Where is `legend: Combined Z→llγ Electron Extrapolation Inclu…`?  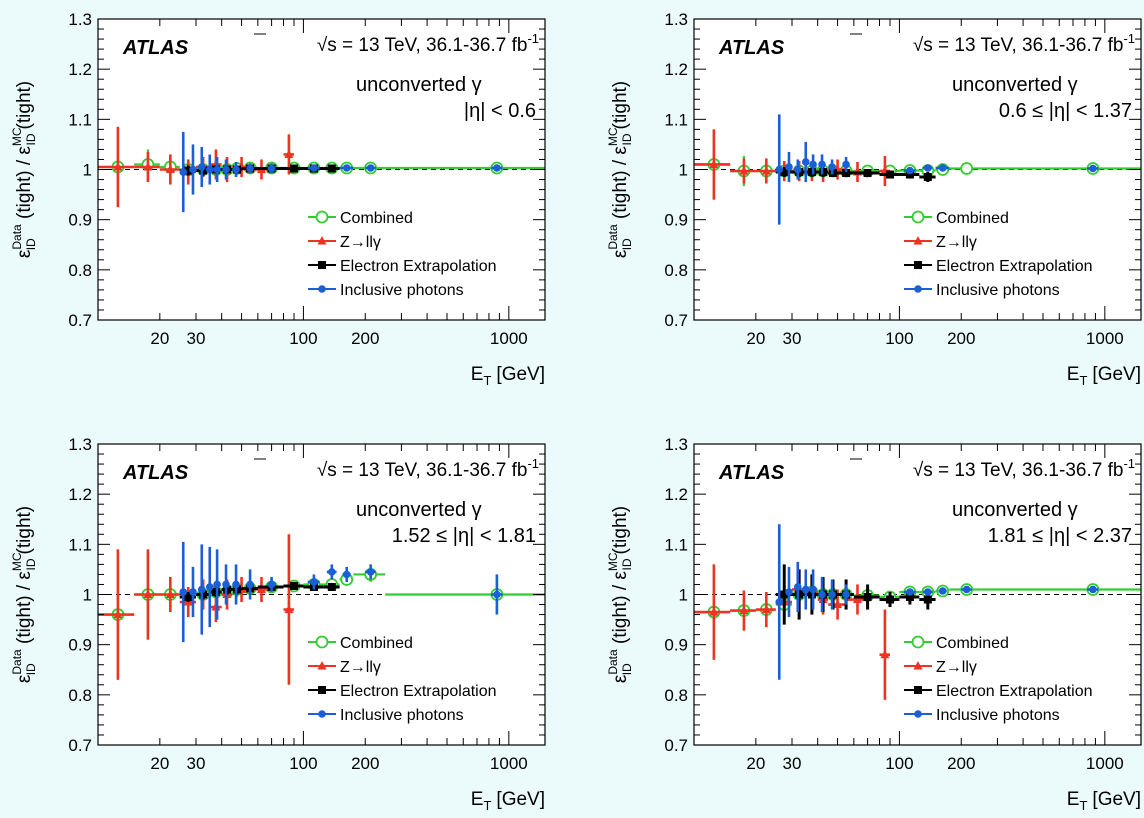
legend: Combined Z→llγ Electron Extrapolation Inclu… is located at coordinates (998, 254).